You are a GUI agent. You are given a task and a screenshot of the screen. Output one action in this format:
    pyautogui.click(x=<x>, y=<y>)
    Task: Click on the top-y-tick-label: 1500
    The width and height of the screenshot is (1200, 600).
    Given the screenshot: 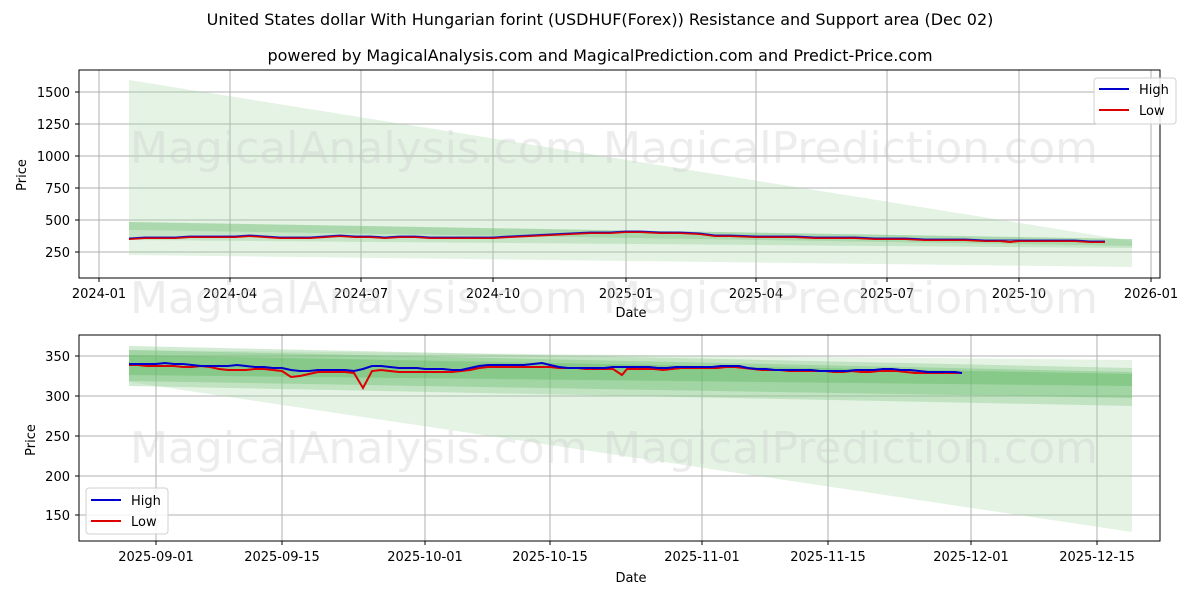 What is the action you would take?
    pyautogui.click(x=53, y=93)
    